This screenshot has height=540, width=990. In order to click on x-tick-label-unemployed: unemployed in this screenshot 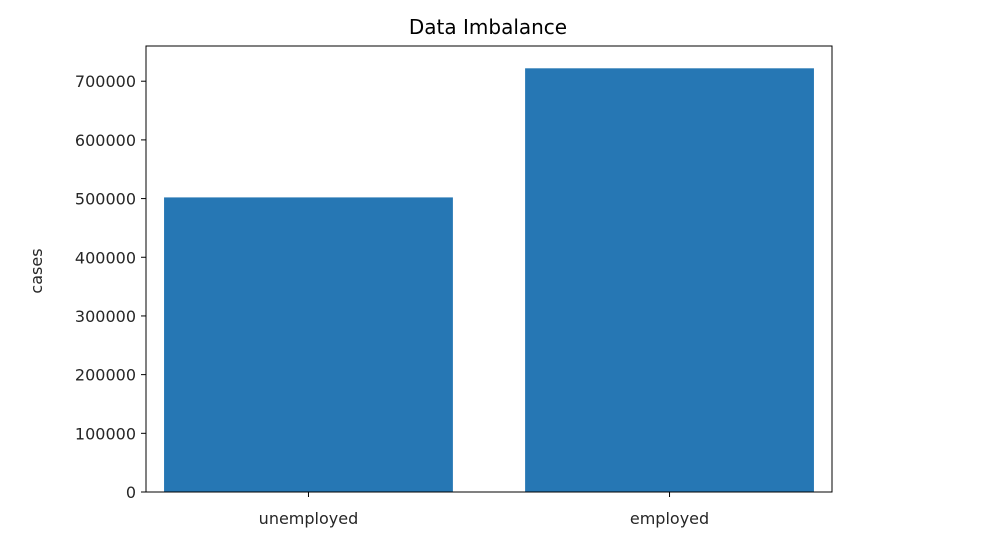, I will do `click(309, 518)`.